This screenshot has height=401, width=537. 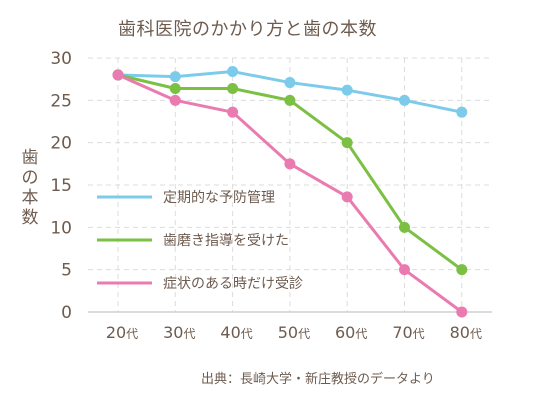 What do you see at coordinates (61, 186) in the screenshot?
I see `y-tick-label-15: 15` at bounding box center [61, 186].